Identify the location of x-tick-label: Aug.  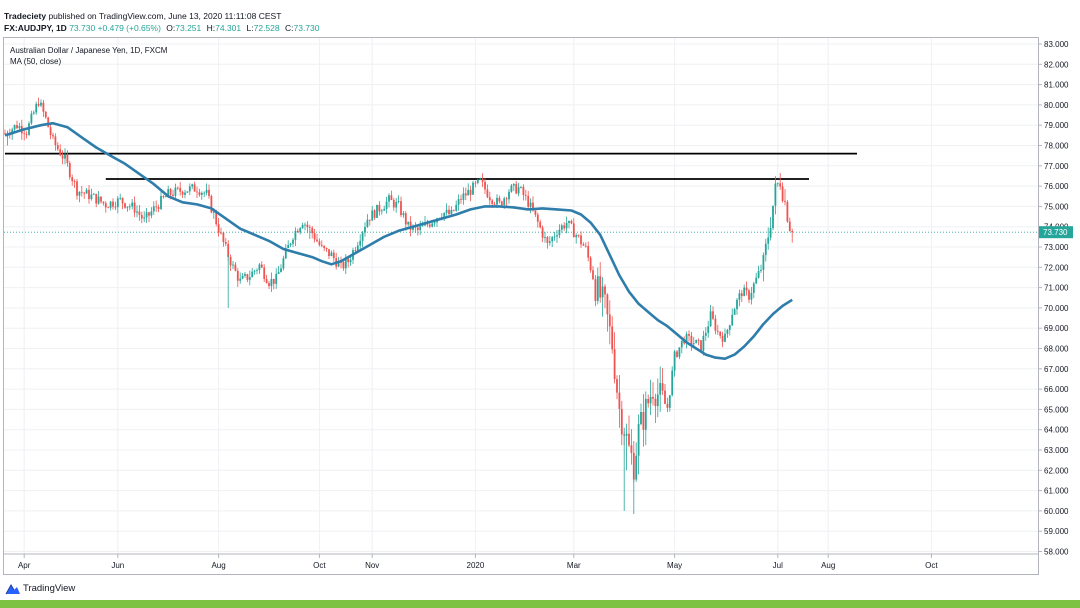
(218, 565).